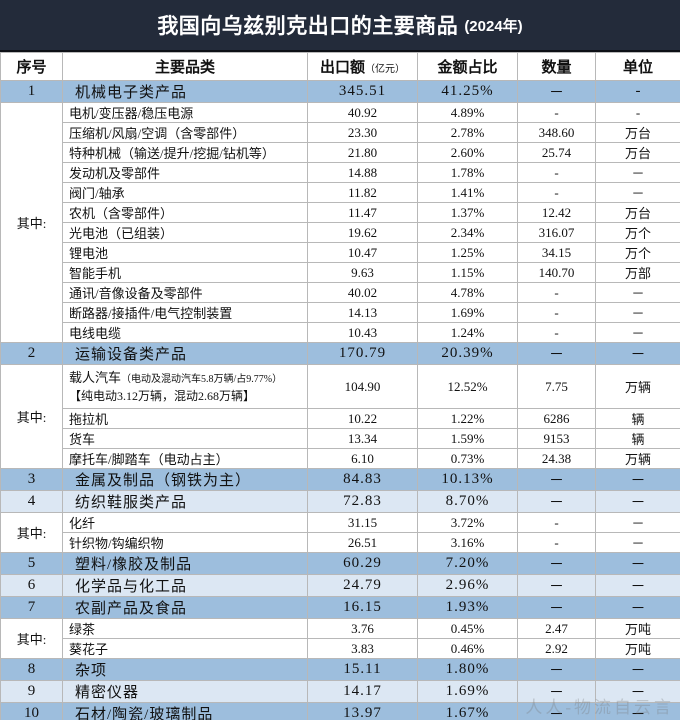  What do you see at coordinates (340, 312) in the screenshot?
I see `table-row-sub: 断路器/接插件/电气控制装置 14.13 1.69% - －` at bounding box center [340, 312].